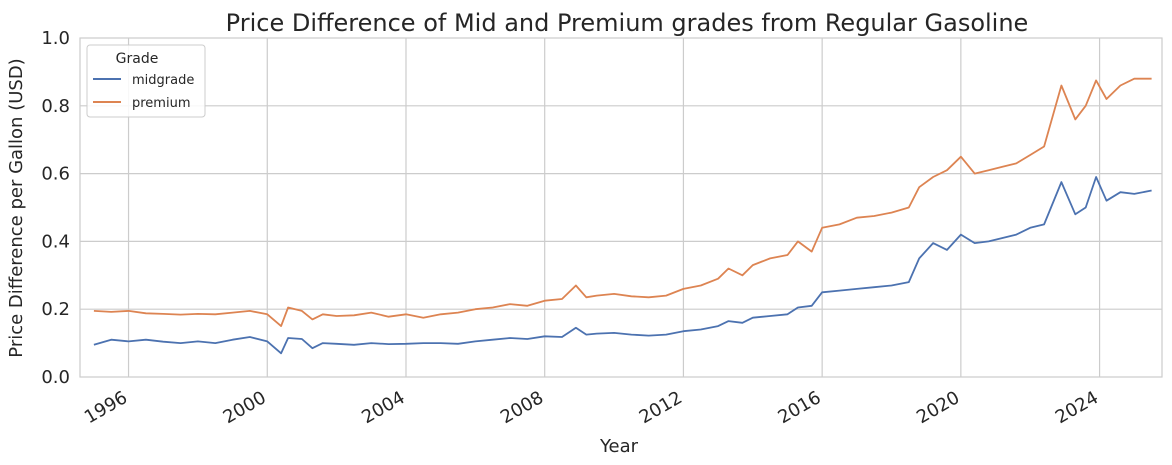 The height and width of the screenshot is (465, 1172). Describe the element at coordinates (55, 38) in the screenshot. I see `y-tick-label: 1.0` at that location.